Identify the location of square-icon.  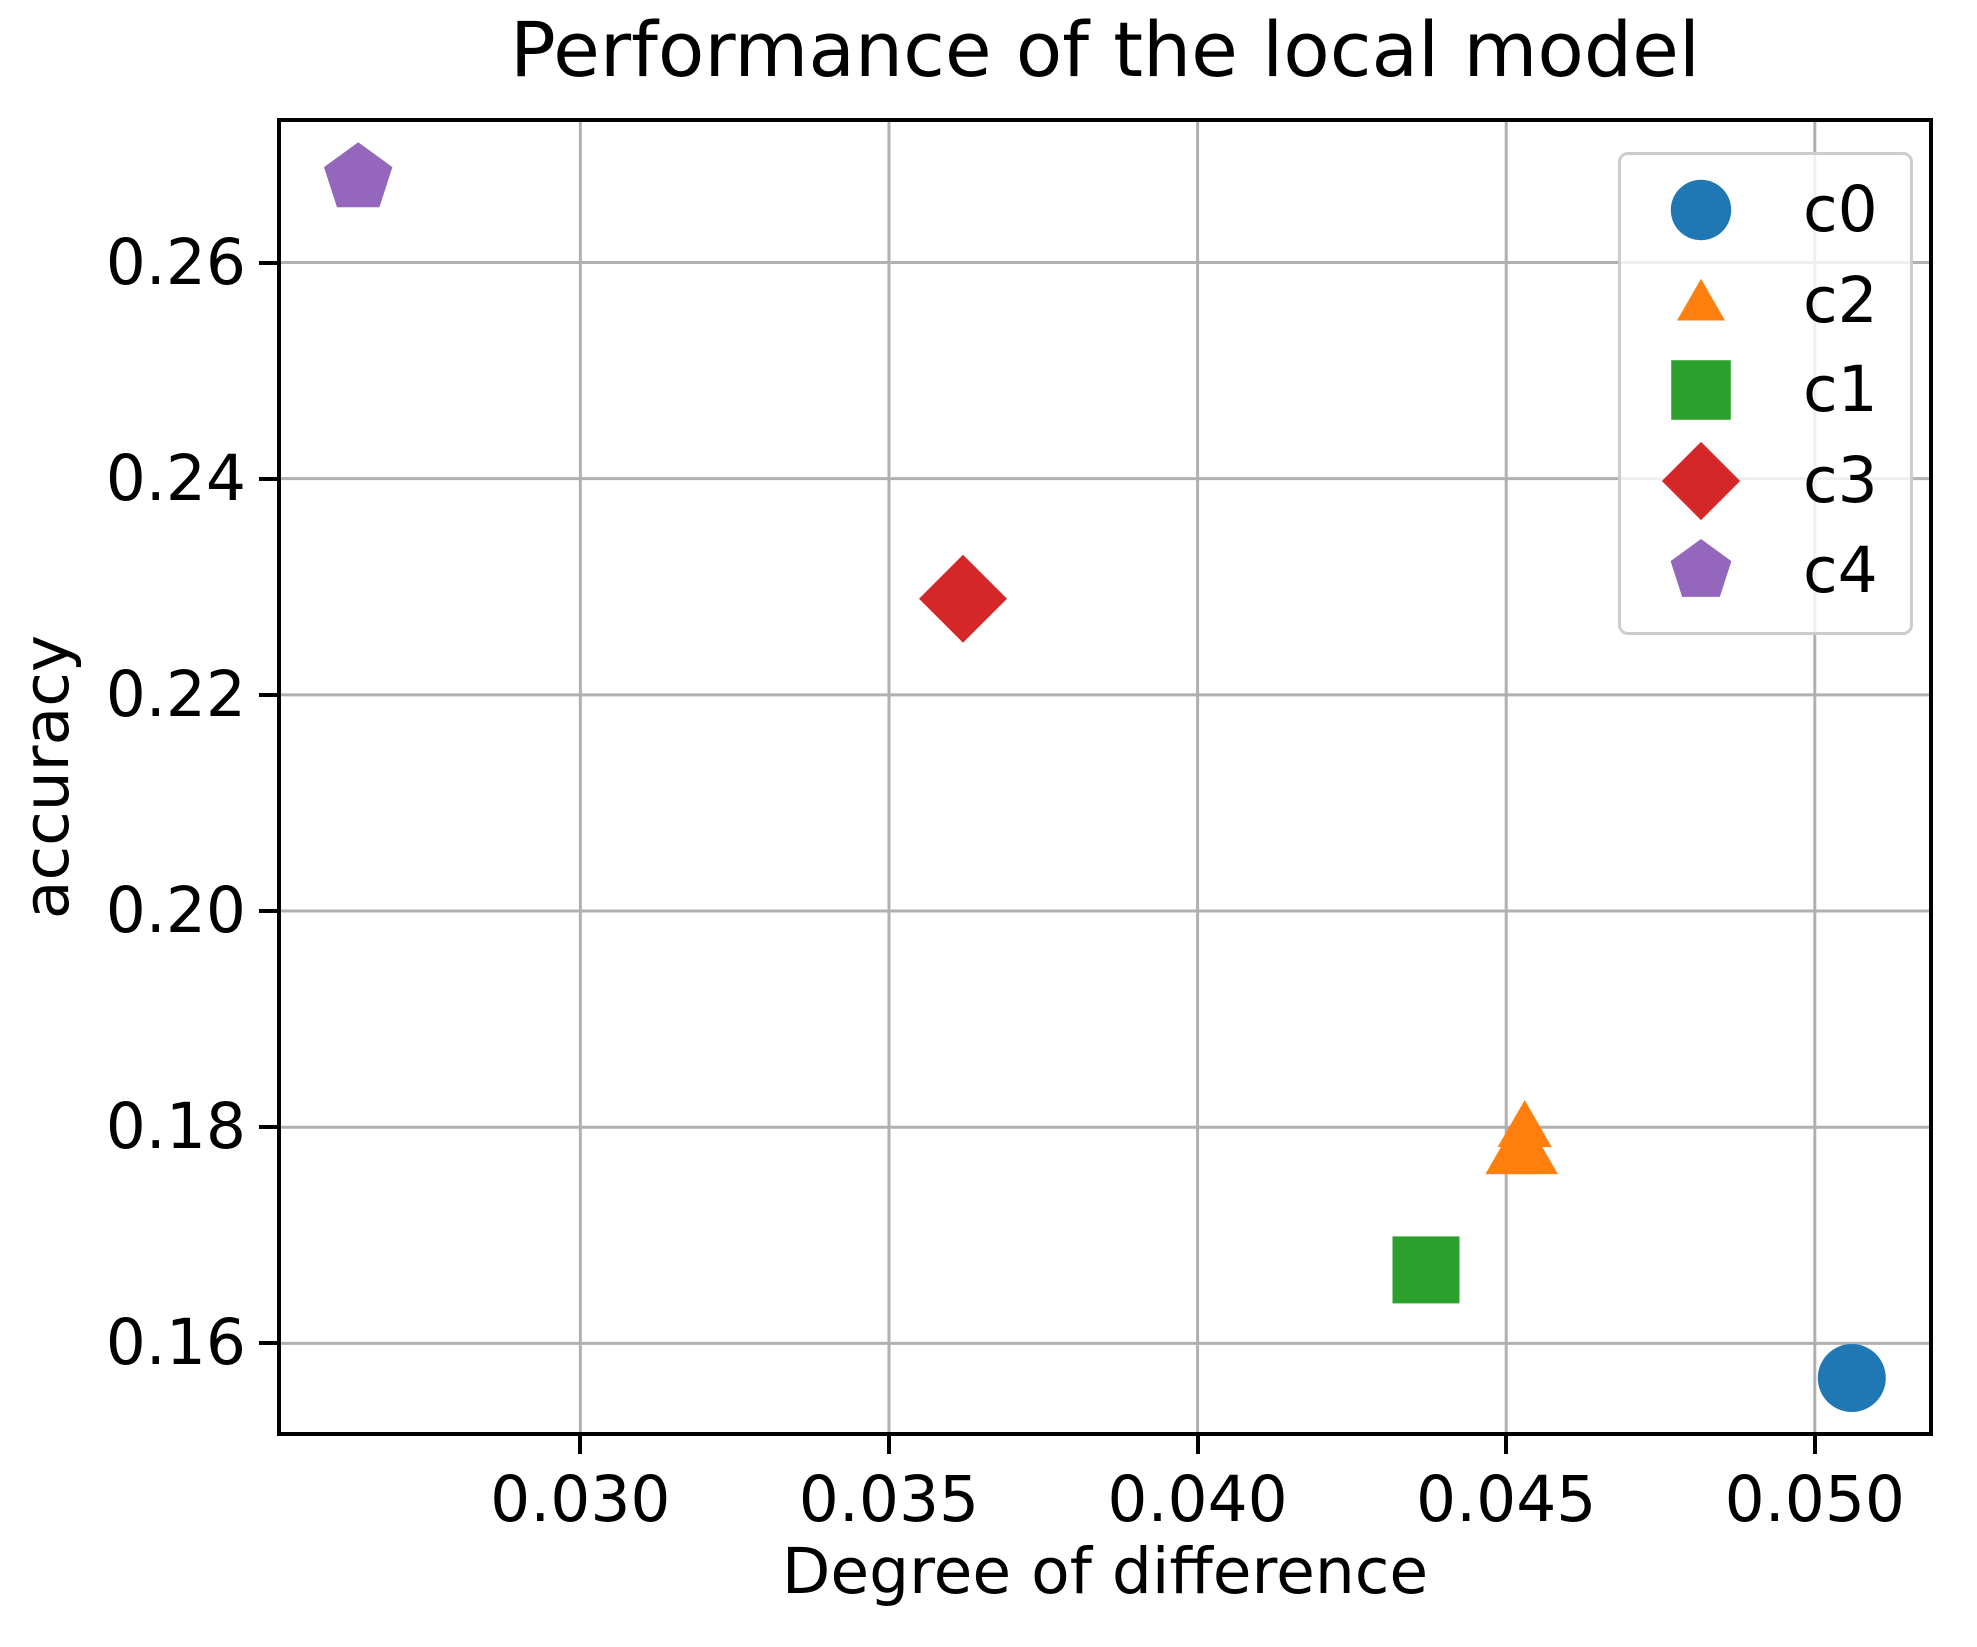
(1701, 390).